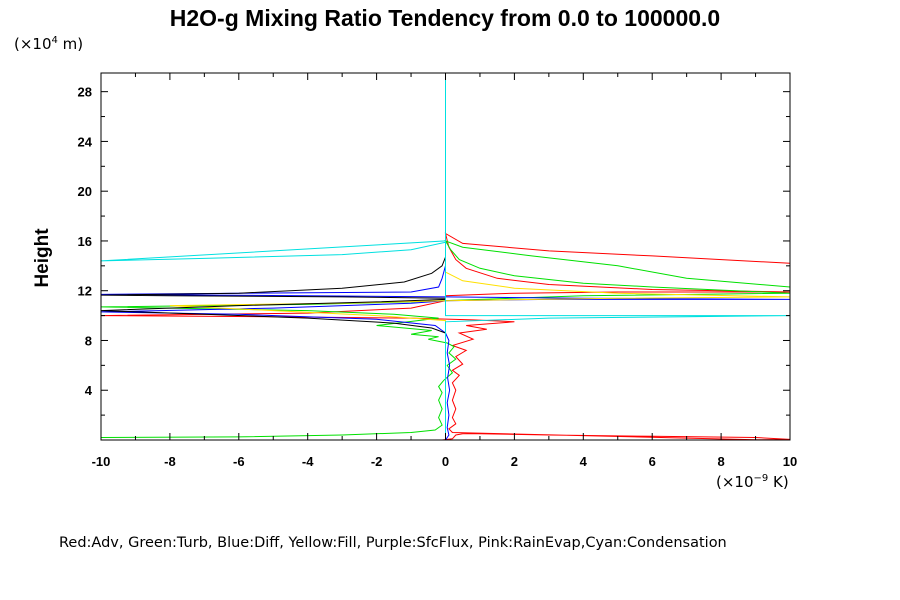  Describe the element at coordinates (652, 461) in the screenshot. I see `x-tick-label: 6` at that location.